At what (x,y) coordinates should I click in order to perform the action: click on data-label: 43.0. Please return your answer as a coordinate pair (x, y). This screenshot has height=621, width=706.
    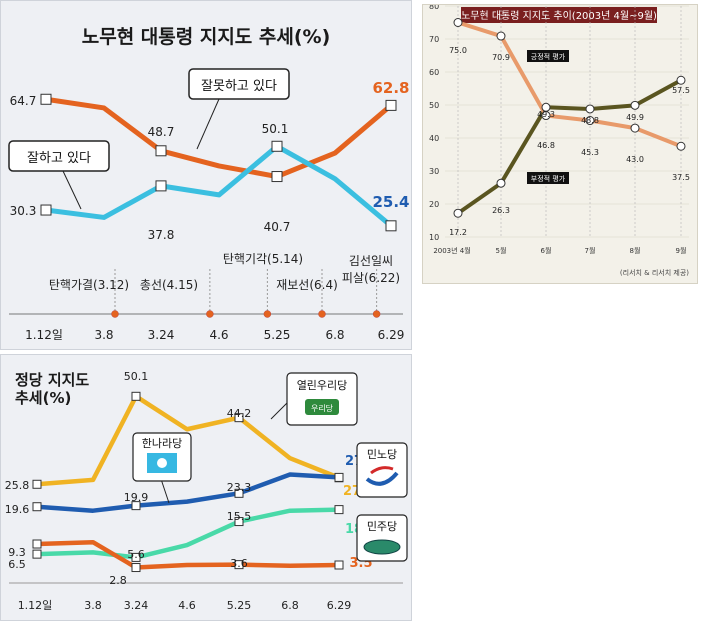
    Looking at the image, I should click on (635, 159).